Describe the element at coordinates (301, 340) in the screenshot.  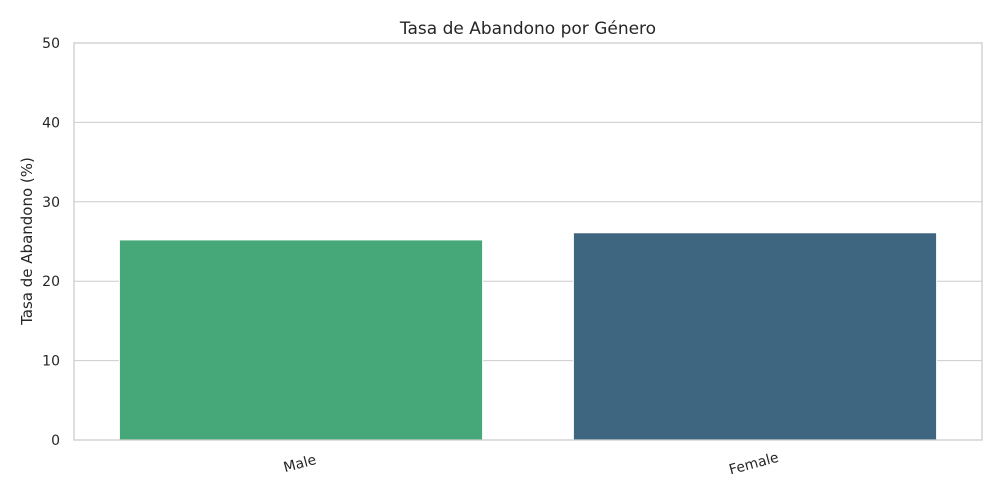
I see `bar-male` at that location.